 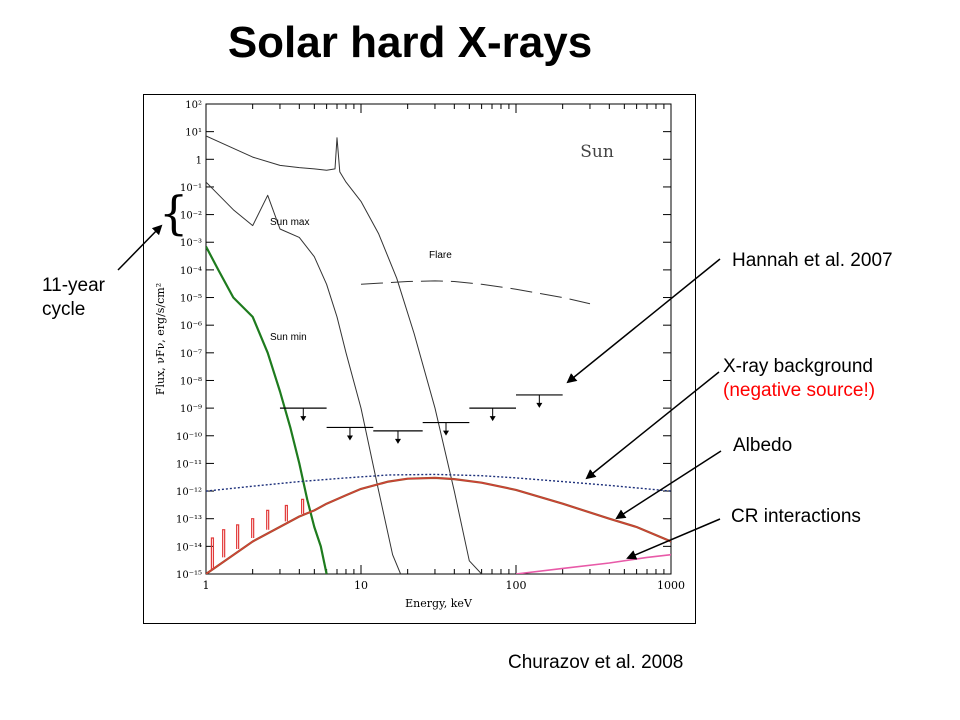 I want to click on x-tick-label: 1, so click(x=206, y=585).